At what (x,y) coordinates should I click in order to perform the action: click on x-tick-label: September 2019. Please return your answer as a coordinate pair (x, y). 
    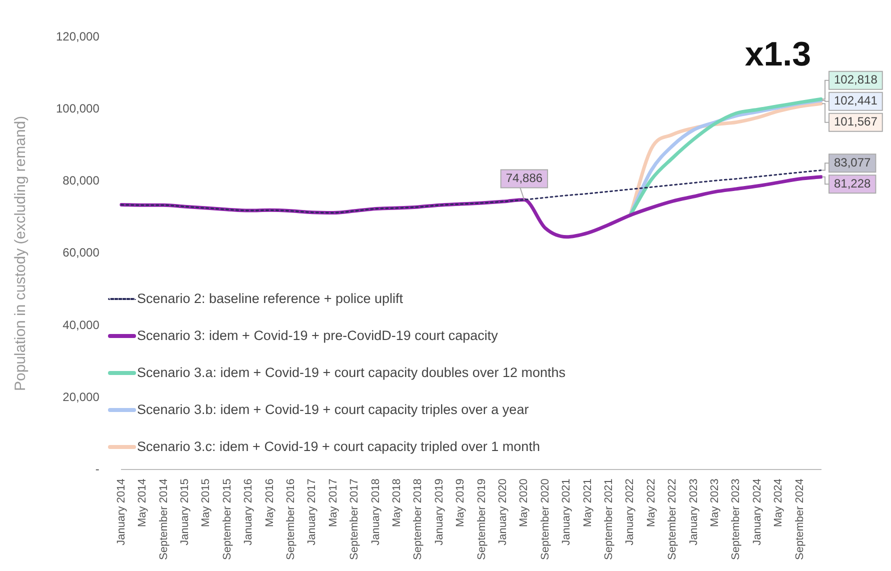
    Looking at the image, I should click on (482, 519).